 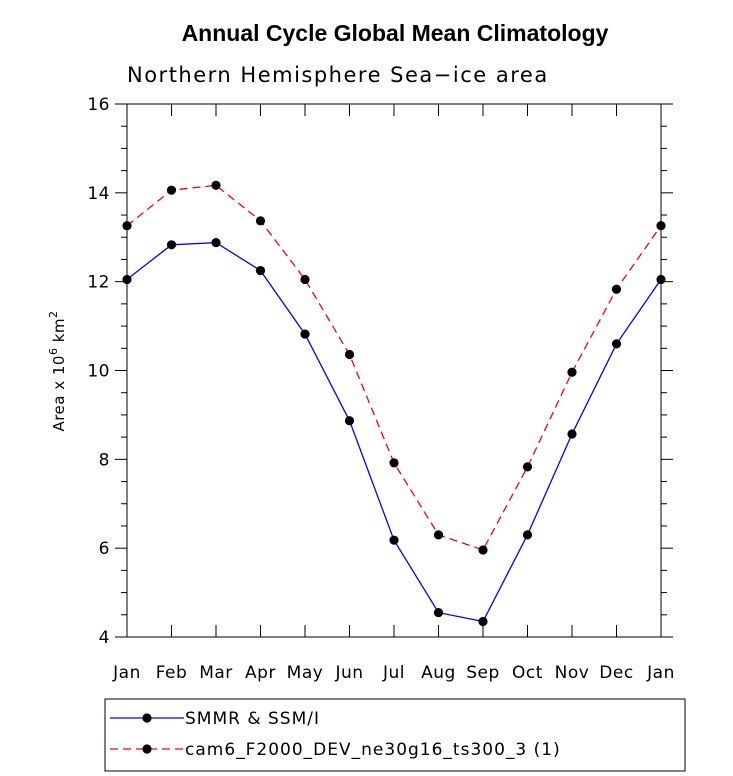 I want to click on y-axis-label-exponent-1: 6, so click(x=53, y=352).